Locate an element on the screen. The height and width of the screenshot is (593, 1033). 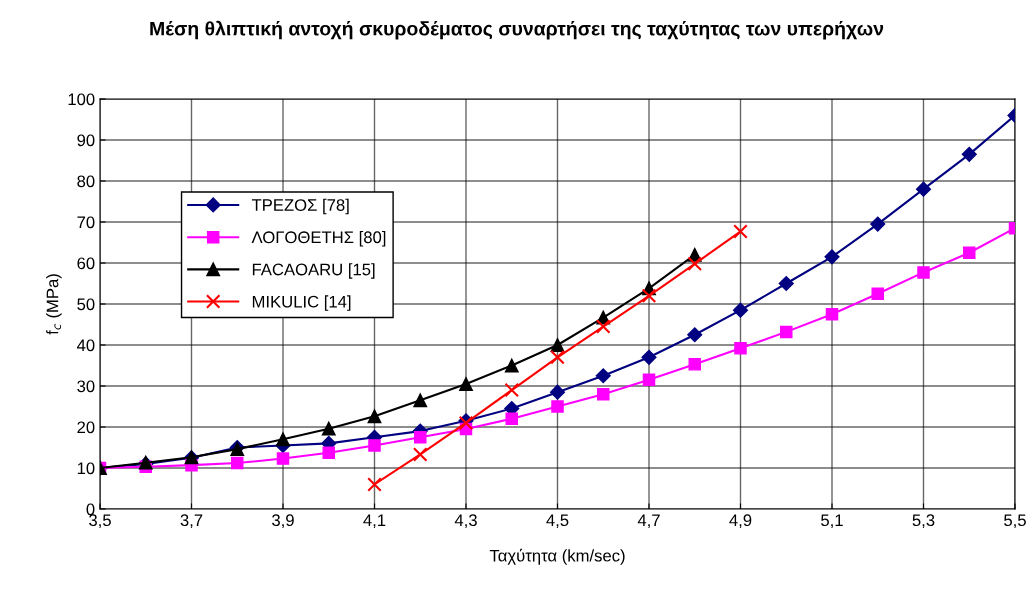
y-tick-label: 80 is located at coordinates (86, 181).